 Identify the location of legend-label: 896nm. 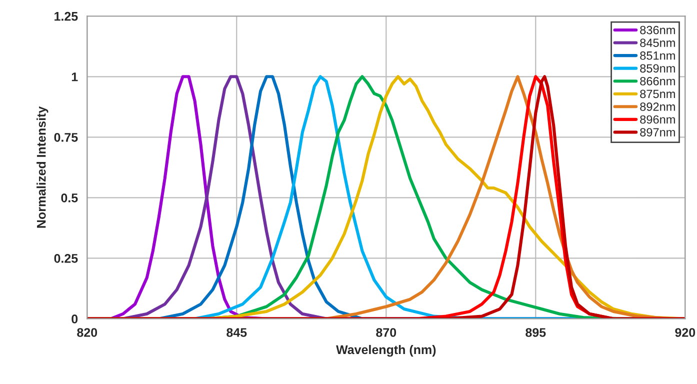
(657, 119).